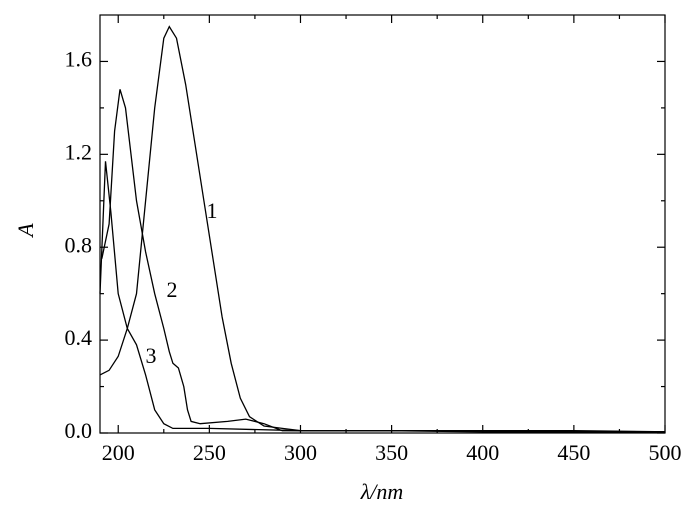 This screenshot has height=512, width=700. I want to click on y-tick-label: 1.2, so click(79, 151).